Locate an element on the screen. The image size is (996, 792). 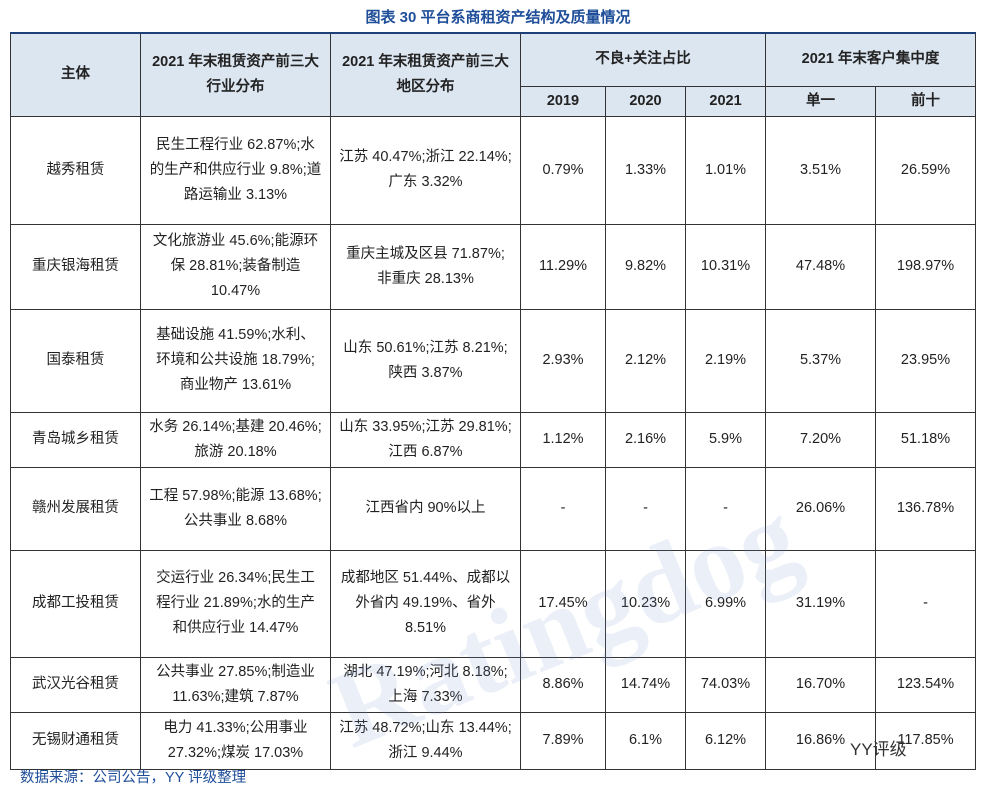
header-cell: 2021 年末客户集中度 is located at coordinates (871, 59).